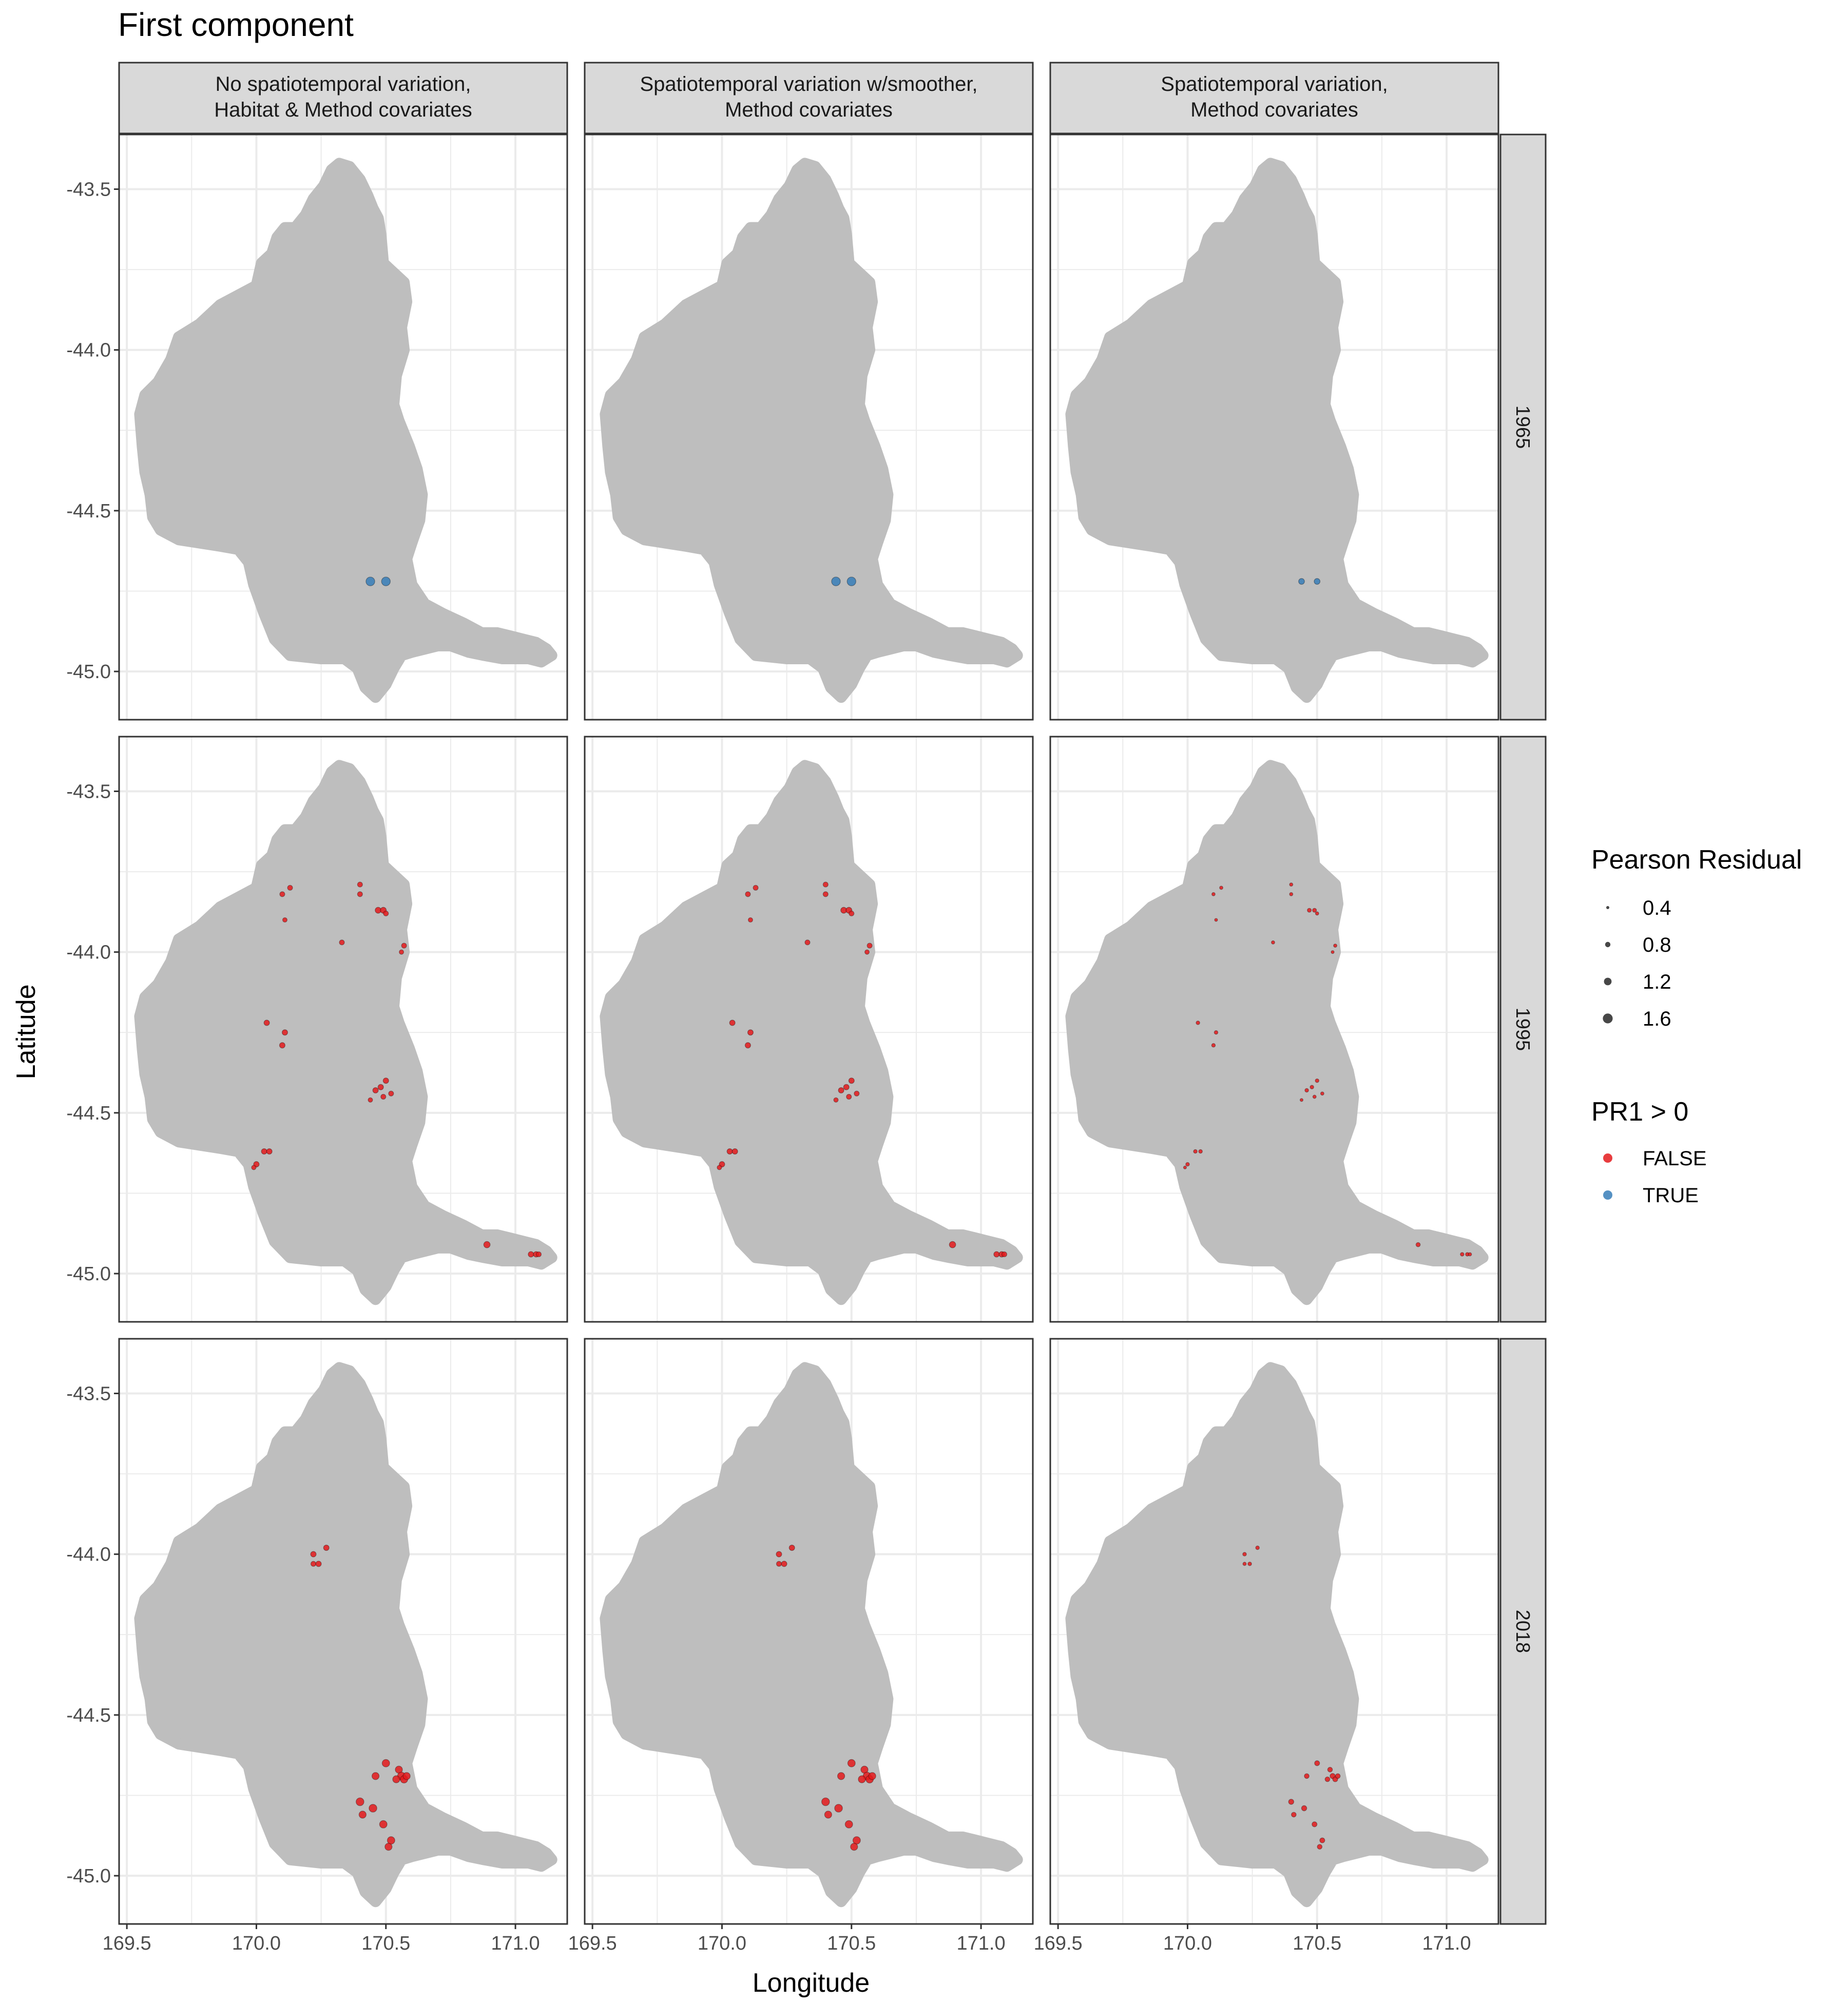 The height and width of the screenshot is (2002, 1848). I want to click on size-legend-label: 0.4, so click(1657, 908).